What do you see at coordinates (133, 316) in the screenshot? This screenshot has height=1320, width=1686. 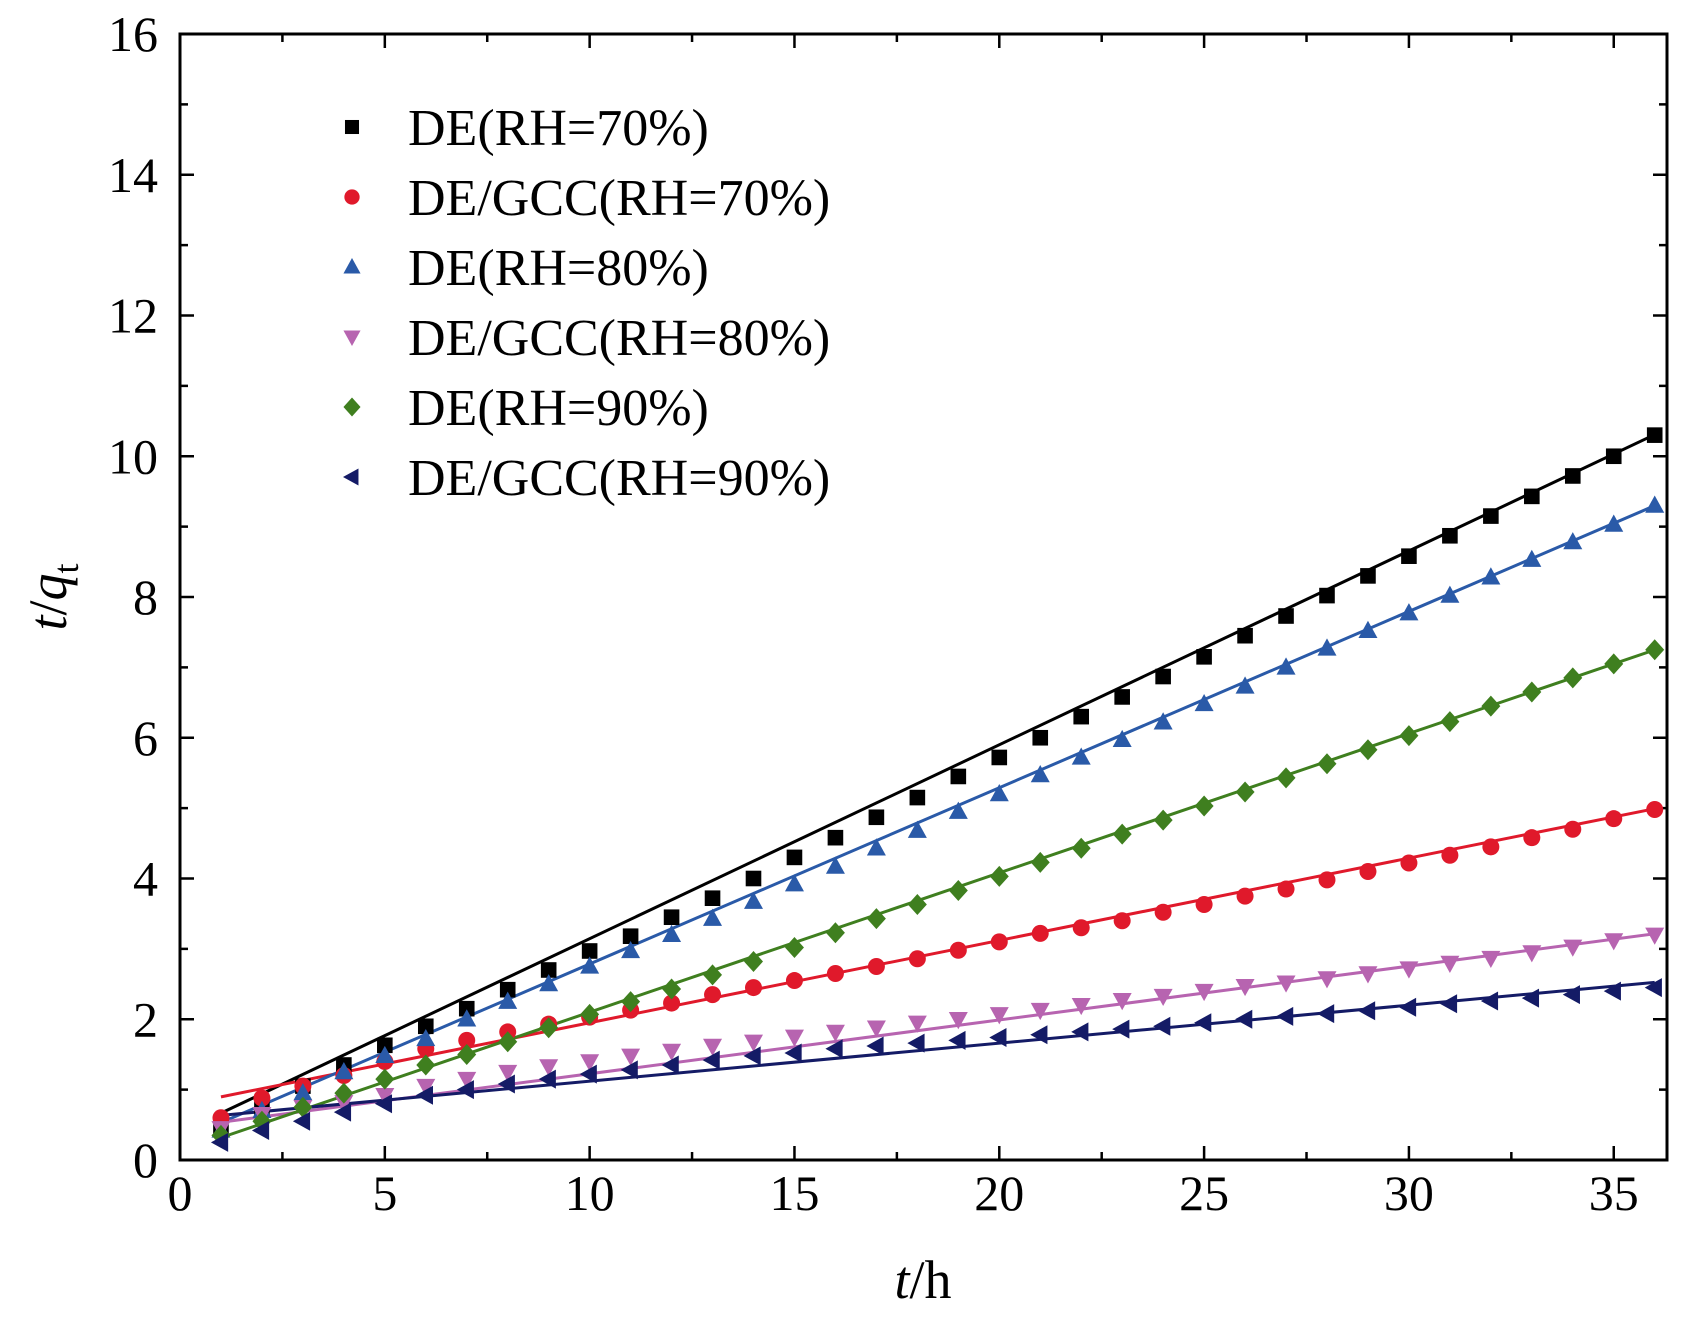 I see `y-tick-label: 12` at bounding box center [133, 316].